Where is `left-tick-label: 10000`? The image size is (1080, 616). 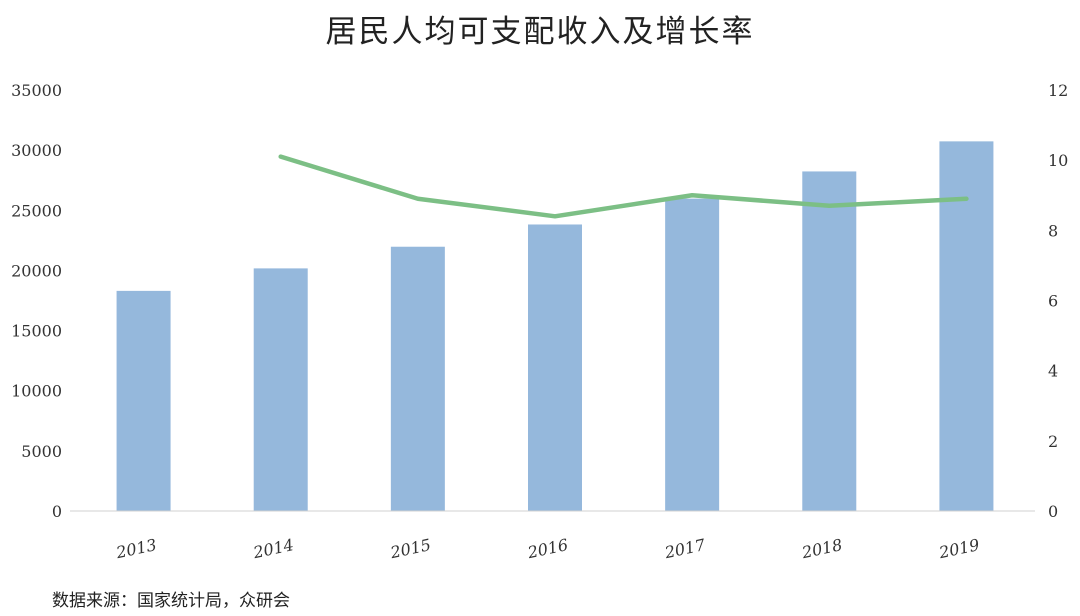
left-tick-label: 10000 is located at coordinates (36, 391).